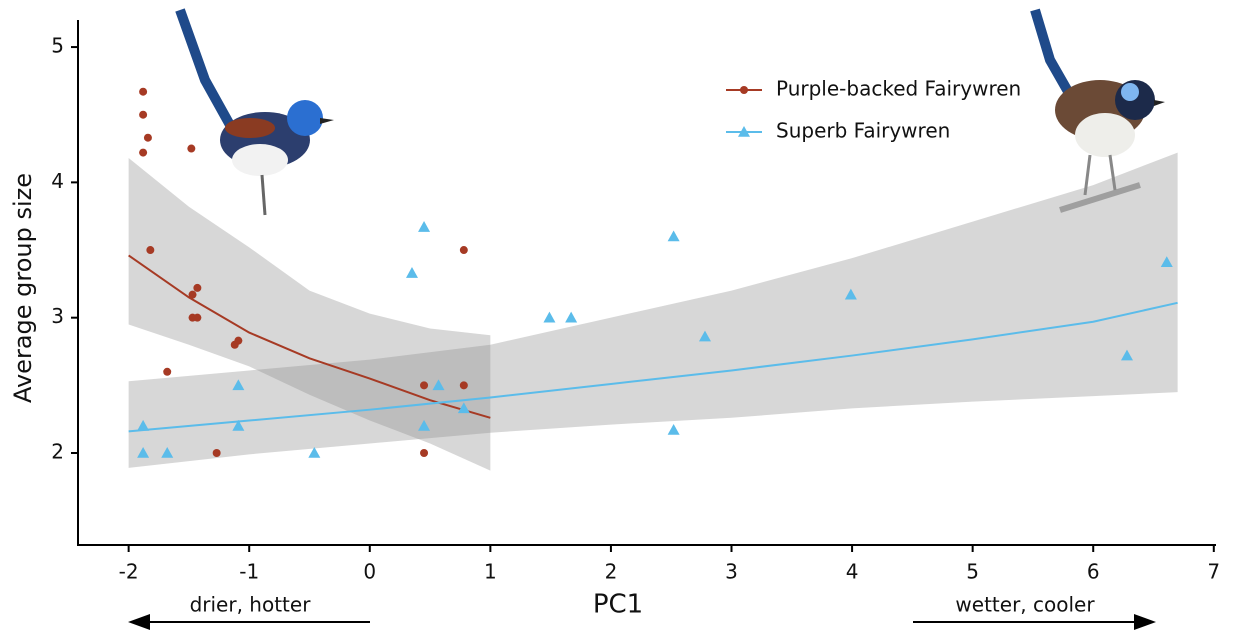 This screenshot has width=1236, height=631. I want to click on x-axis-label: PC1, so click(618, 605).